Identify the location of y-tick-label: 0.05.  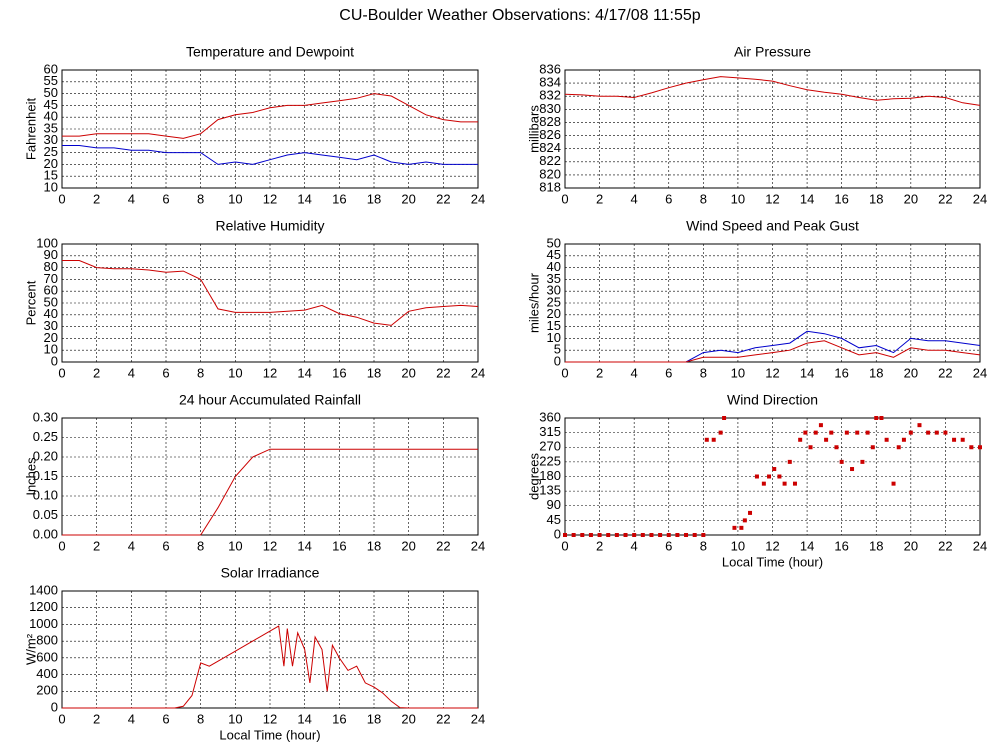
(45, 514).